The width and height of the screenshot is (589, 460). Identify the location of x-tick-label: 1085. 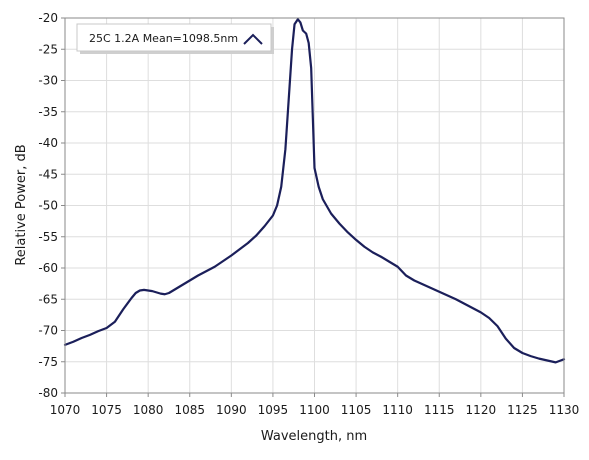
(189, 410).